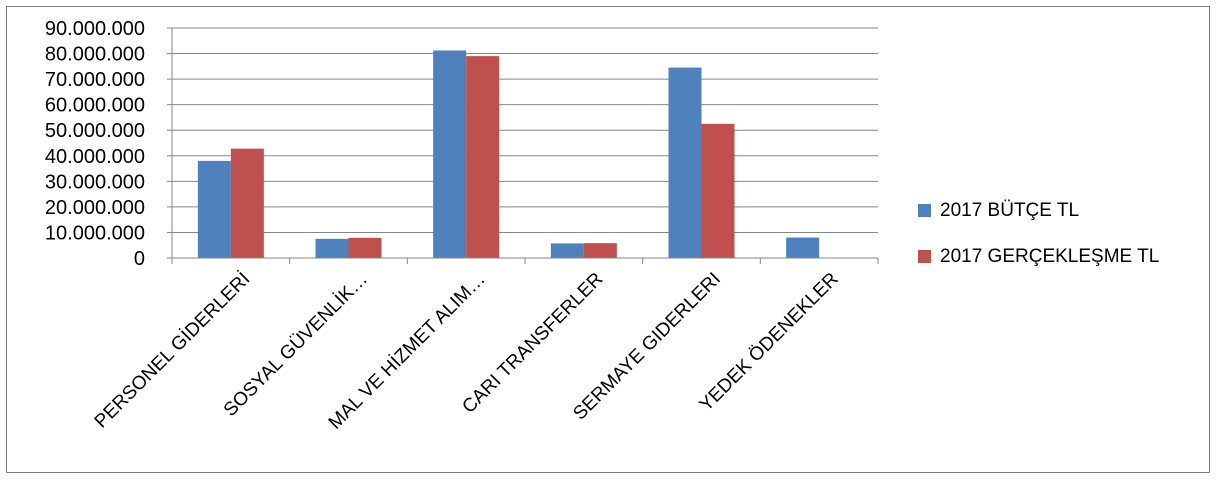  I want to click on y-tick-label: 40.000.000, so click(95, 157).